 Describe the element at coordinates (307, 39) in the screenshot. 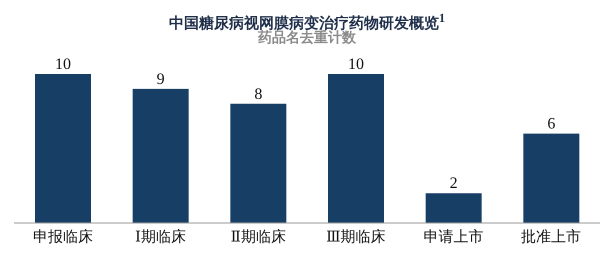

I see `chart-subtitle: 药品名去重计数` at that location.